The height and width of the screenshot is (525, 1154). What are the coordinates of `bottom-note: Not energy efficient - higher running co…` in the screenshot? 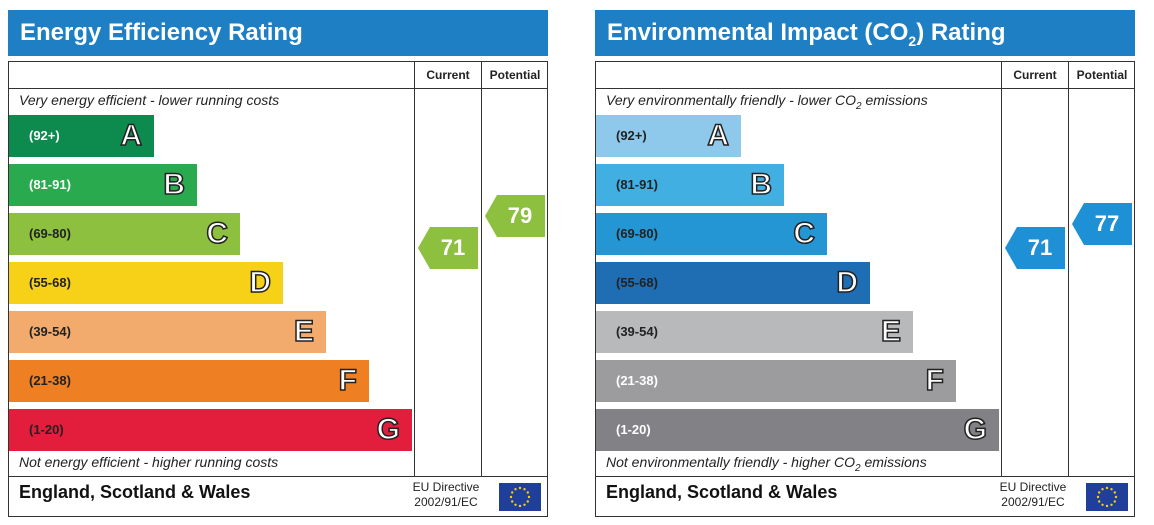 It's located at (149, 462).